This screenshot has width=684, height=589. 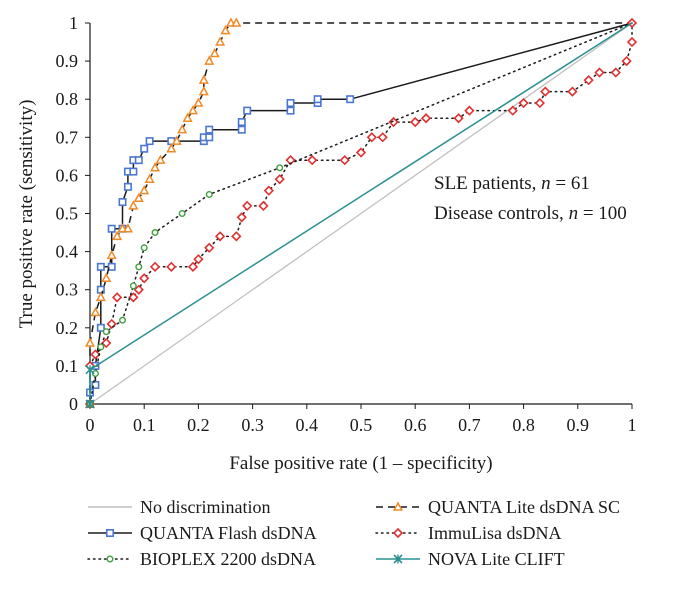 I want to click on y-tick-label: 0.3, so click(x=67, y=290).